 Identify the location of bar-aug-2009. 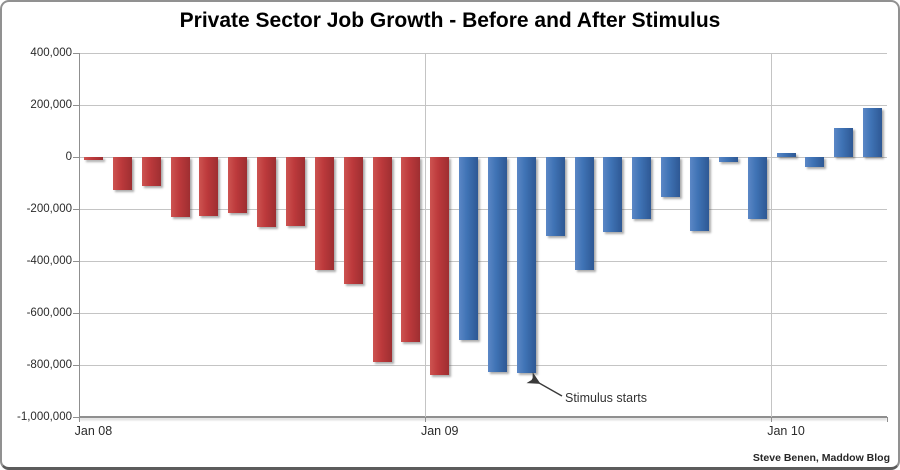
(642, 188).